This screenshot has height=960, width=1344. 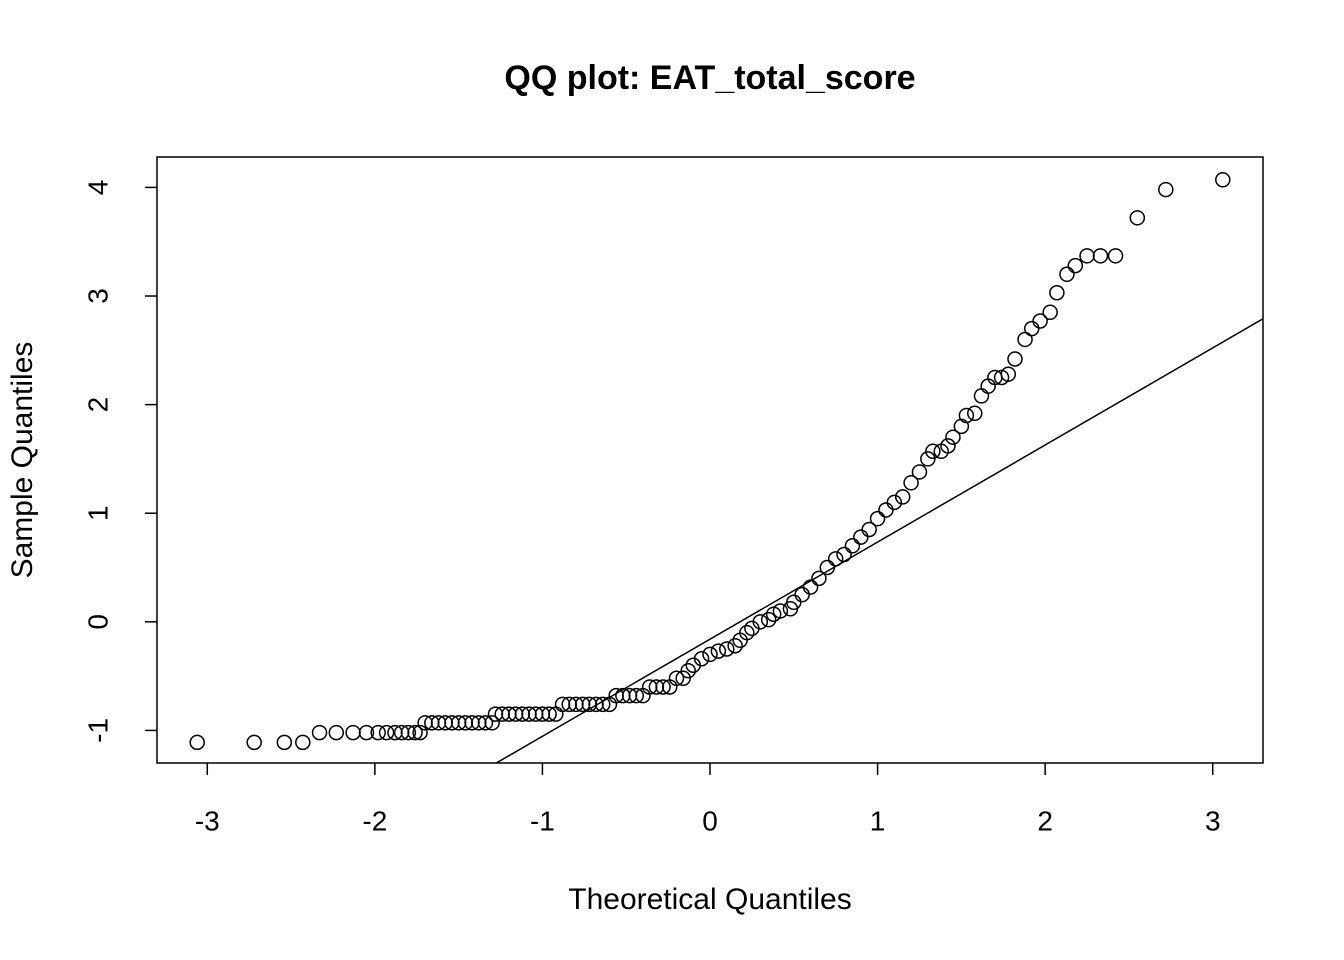 What do you see at coordinates (97, 730) in the screenshot?
I see `y-tick-label: -1` at bounding box center [97, 730].